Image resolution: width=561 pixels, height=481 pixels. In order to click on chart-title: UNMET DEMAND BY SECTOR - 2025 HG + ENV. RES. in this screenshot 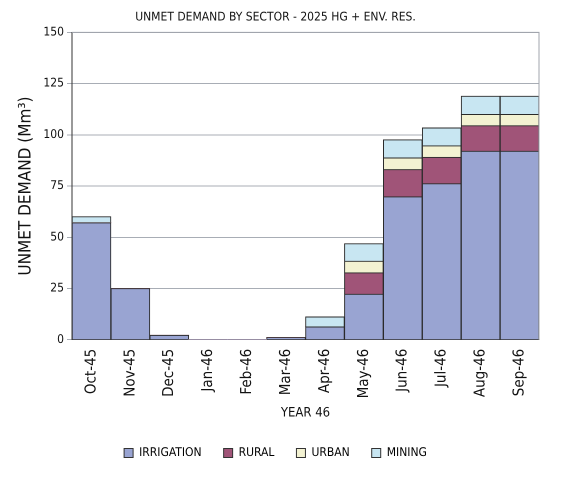, I will do `click(275, 16)`.